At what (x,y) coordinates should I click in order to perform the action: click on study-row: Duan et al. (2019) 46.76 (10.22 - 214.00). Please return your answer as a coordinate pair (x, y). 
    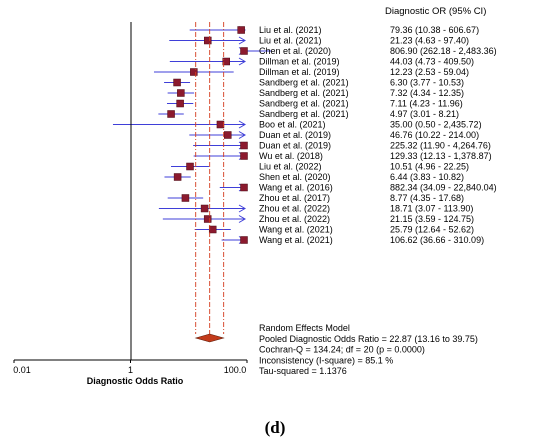
    Looking at the image, I should click on (334, 135).